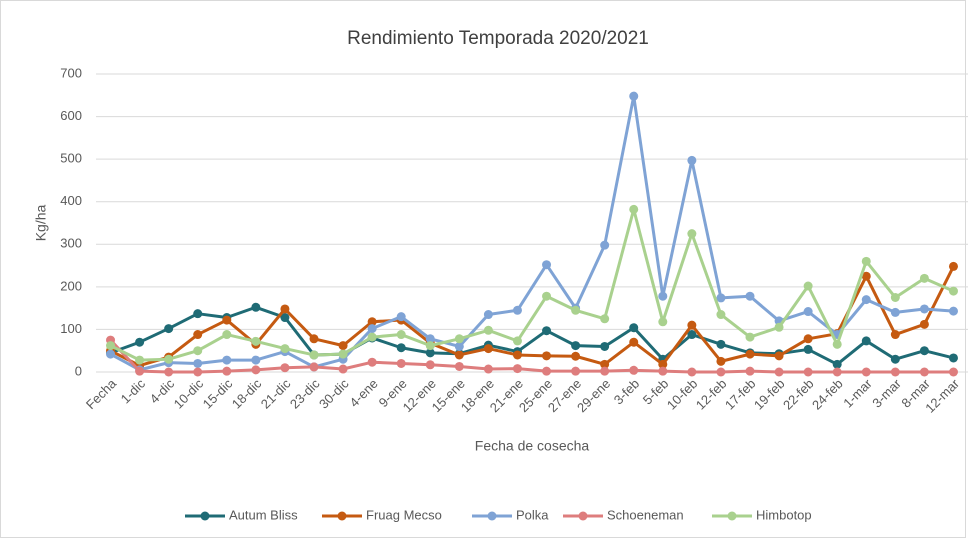 The height and width of the screenshot is (539, 977). What do you see at coordinates (241, 514) in the screenshot?
I see `legend-item: Autum Bliss` at bounding box center [241, 514].